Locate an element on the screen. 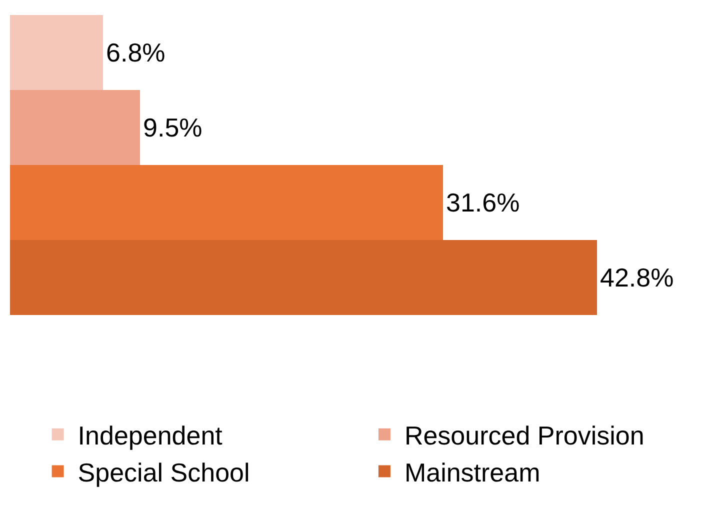 This screenshot has width=705, height=505. legend-label: Mainstream is located at coordinates (472, 472).